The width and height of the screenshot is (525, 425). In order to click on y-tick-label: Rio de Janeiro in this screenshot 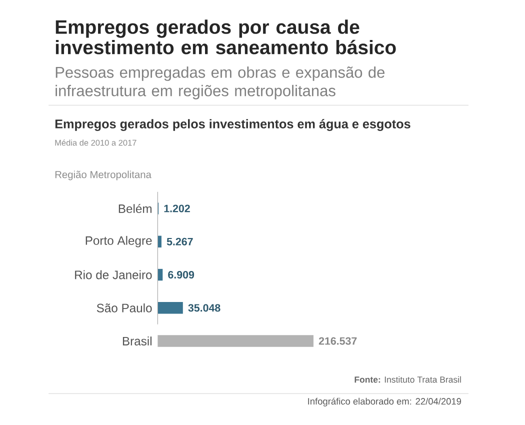, I will do `click(113, 275)`.